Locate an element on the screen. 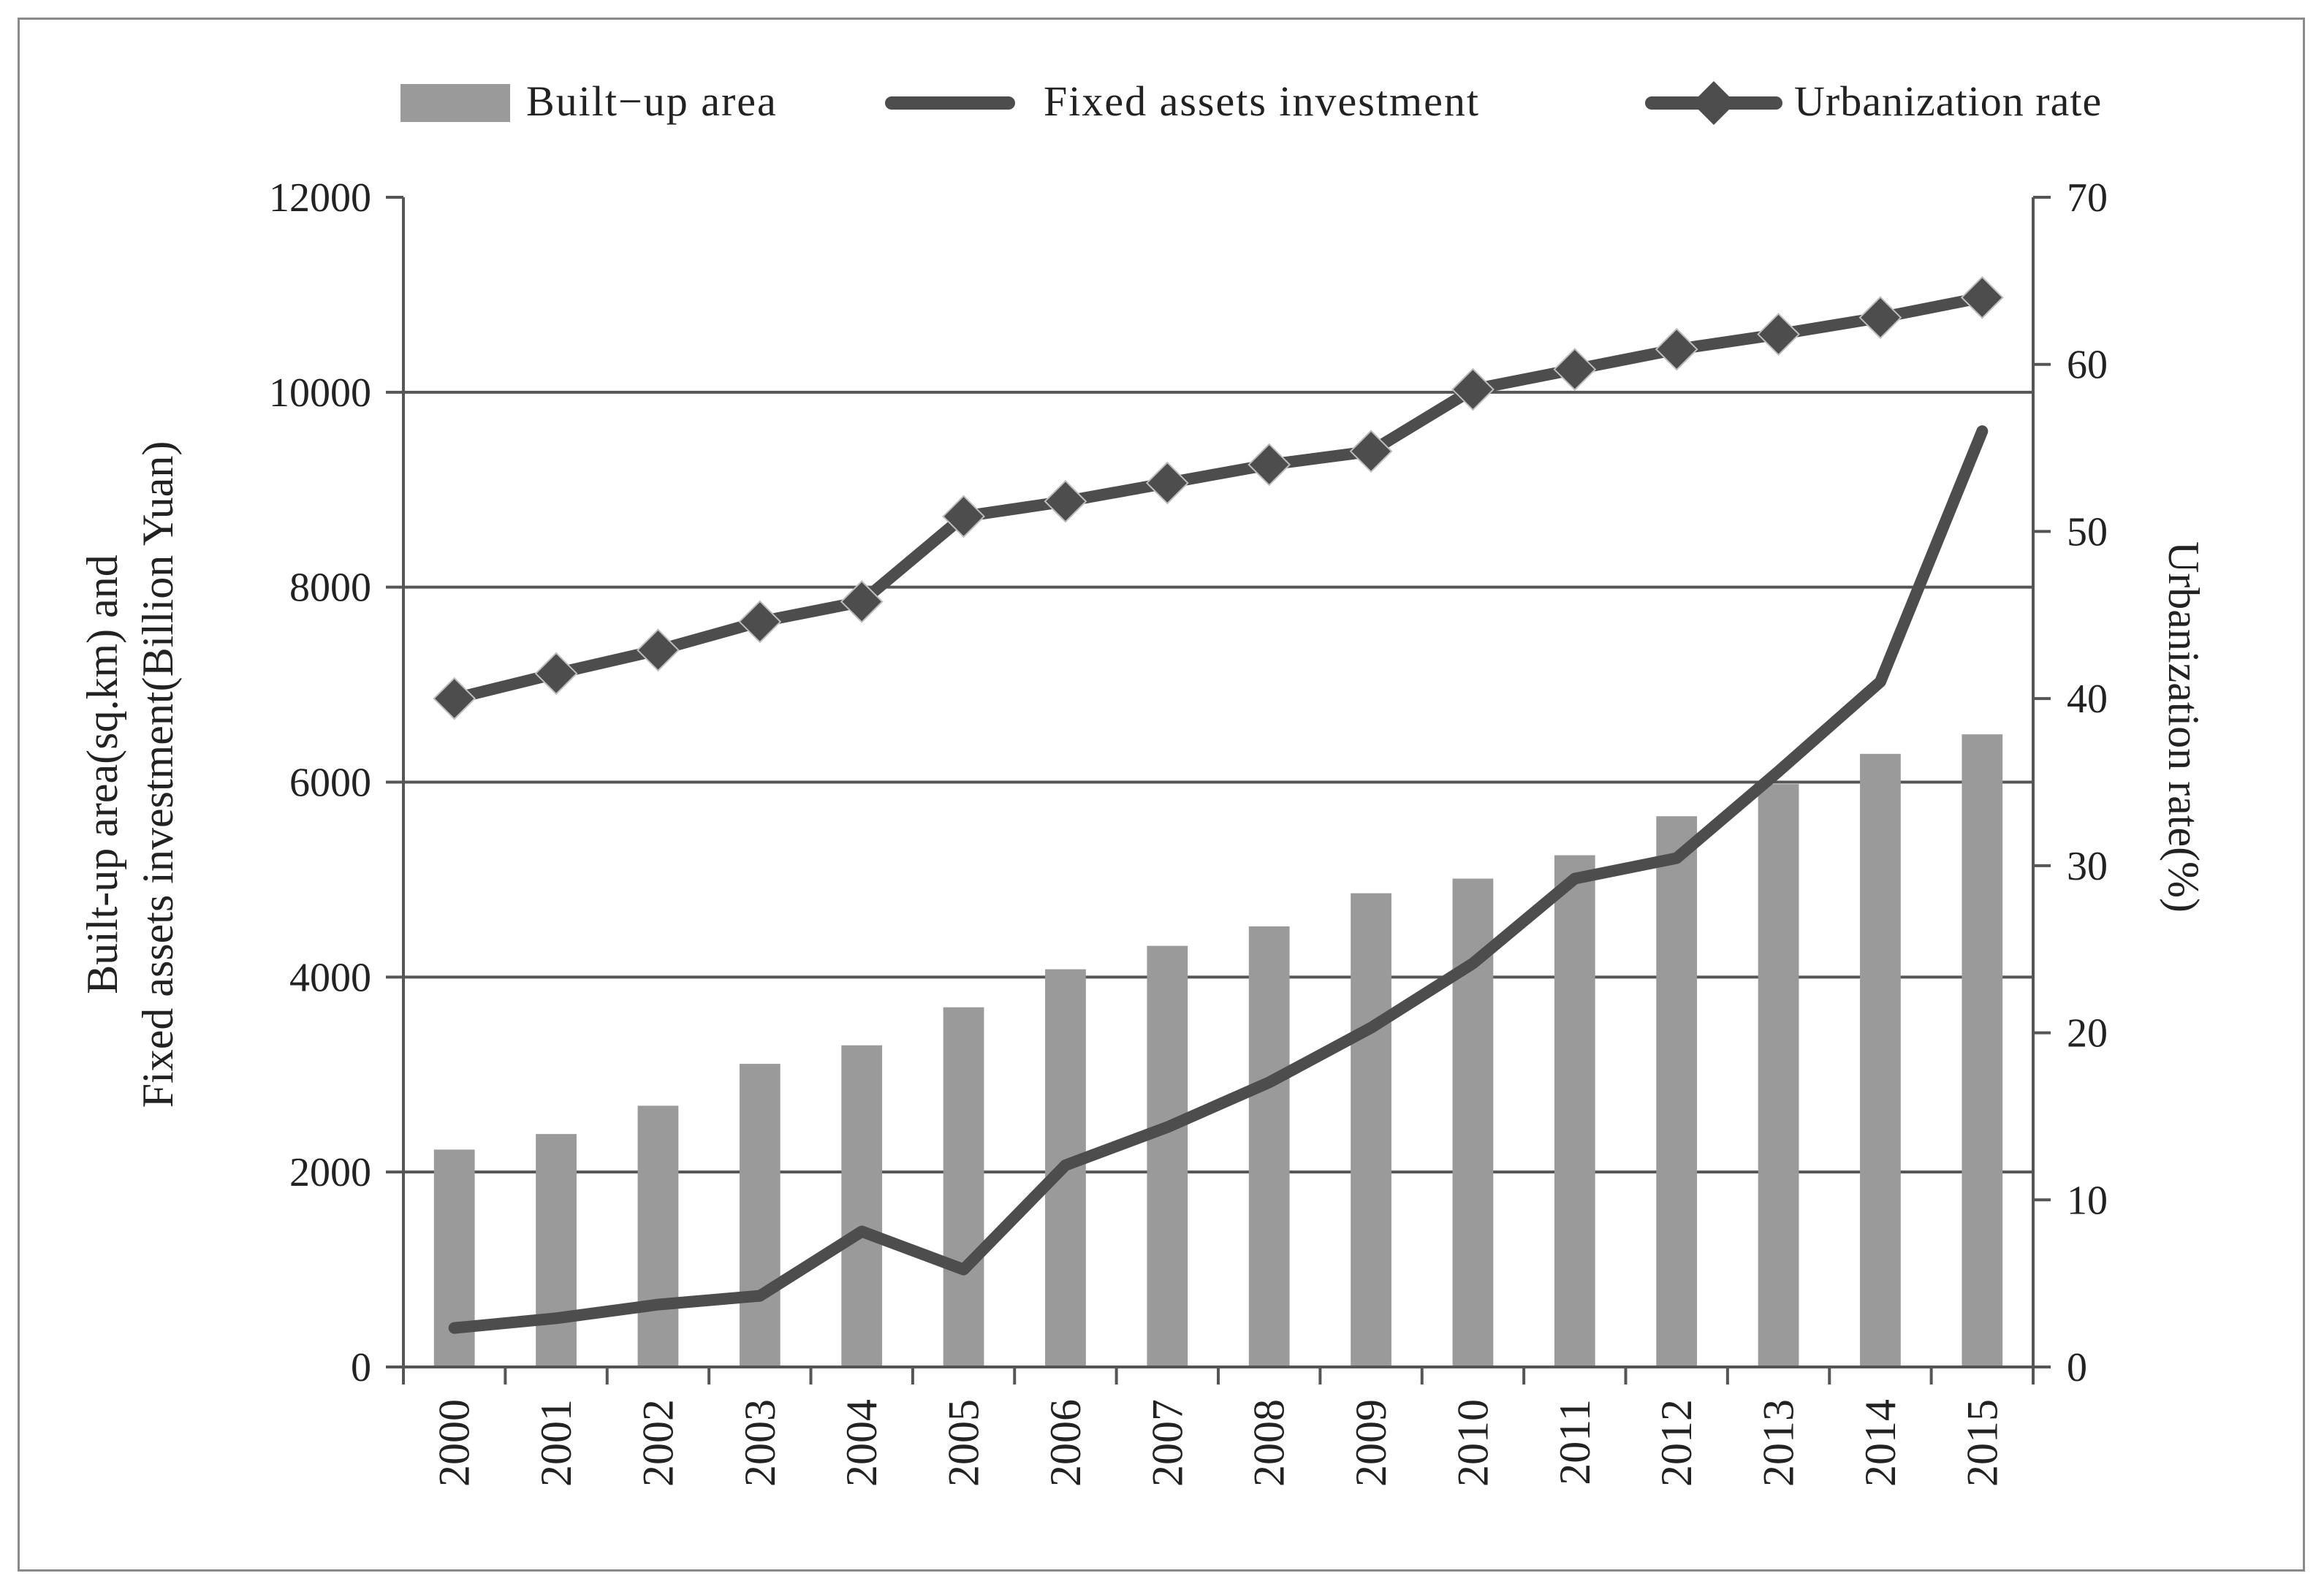 This screenshot has width=2324, height=1592. x-tick-label-2011: 2011 is located at coordinates (1575, 1442).